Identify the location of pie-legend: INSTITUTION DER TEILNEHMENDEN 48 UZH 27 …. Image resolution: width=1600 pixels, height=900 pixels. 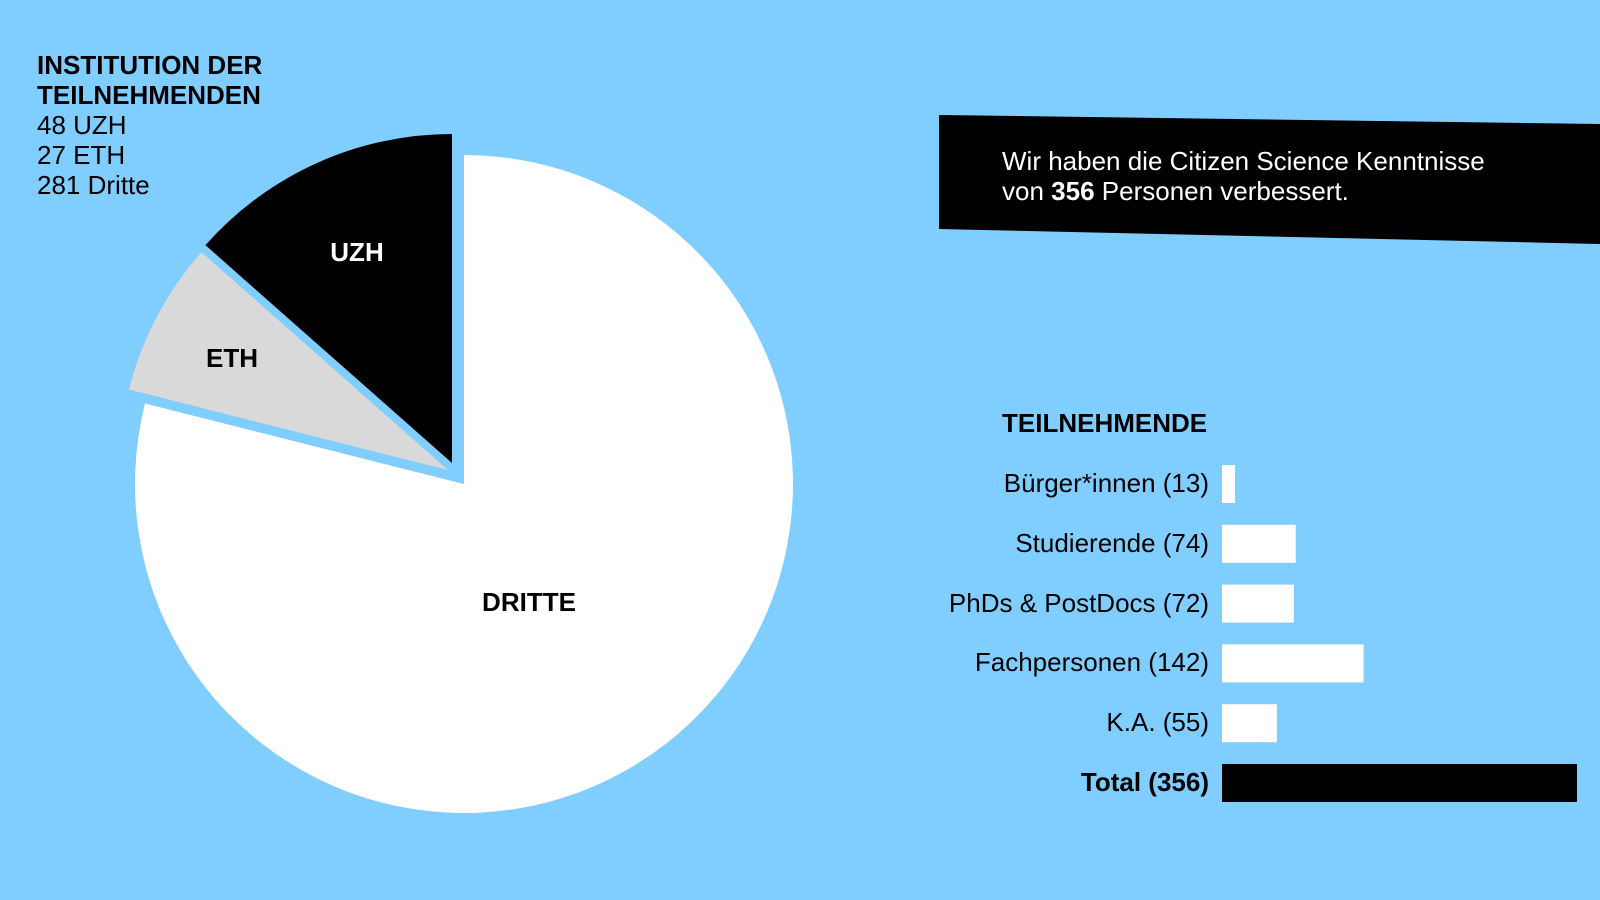
(167, 125).